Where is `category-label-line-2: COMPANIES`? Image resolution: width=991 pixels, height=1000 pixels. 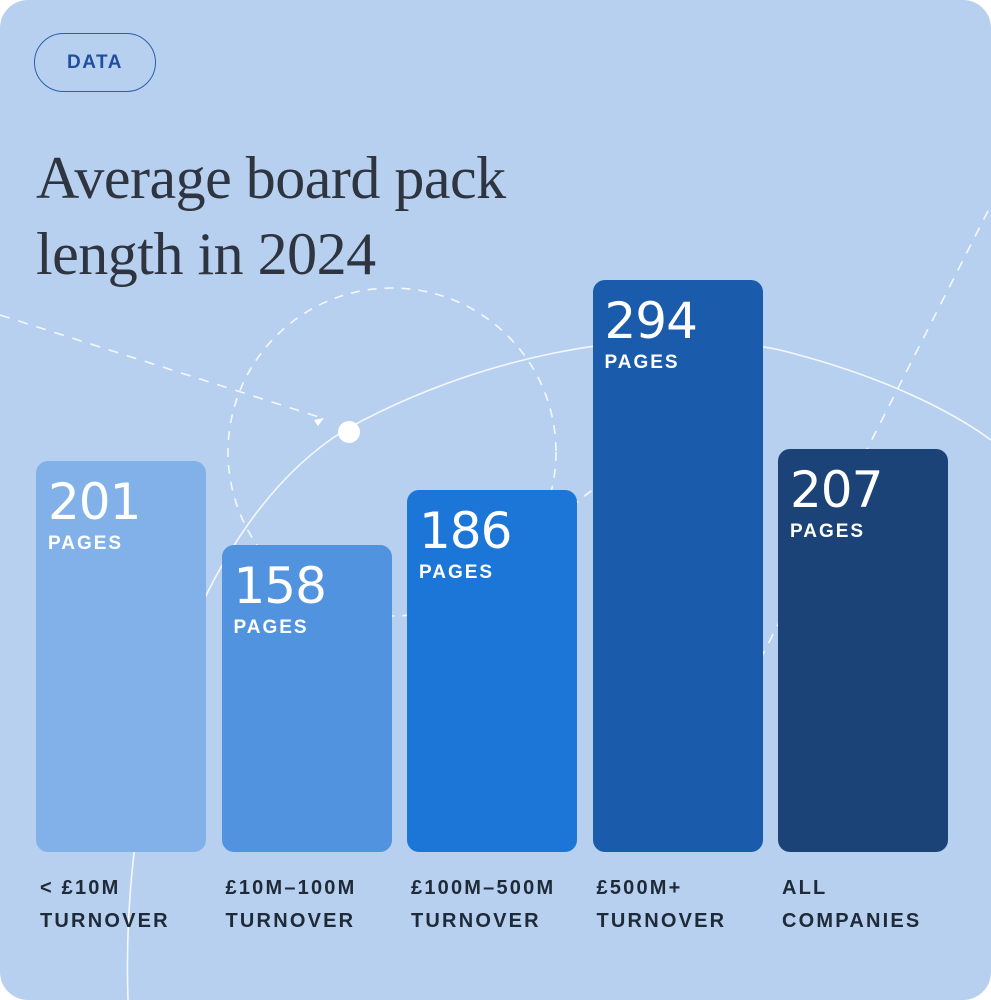 category-label-line-2: COMPANIES is located at coordinates (852, 921).